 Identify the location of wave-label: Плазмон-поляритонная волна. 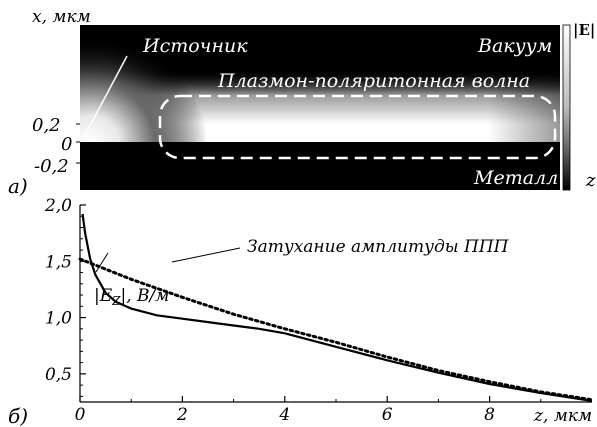
(373, 81).